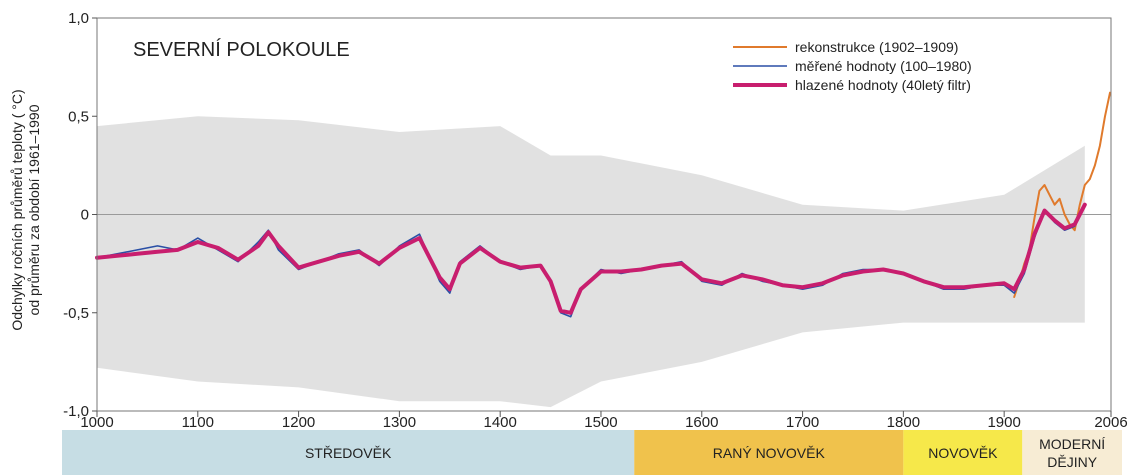  I want to click on x-tick-label: 1000, so click(96, 422).